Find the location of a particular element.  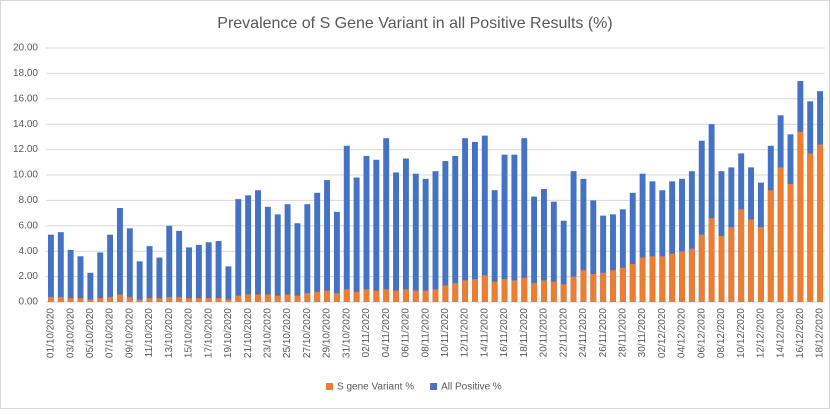

legend-label: S gene Variant % is located at coordinates (375, 387).